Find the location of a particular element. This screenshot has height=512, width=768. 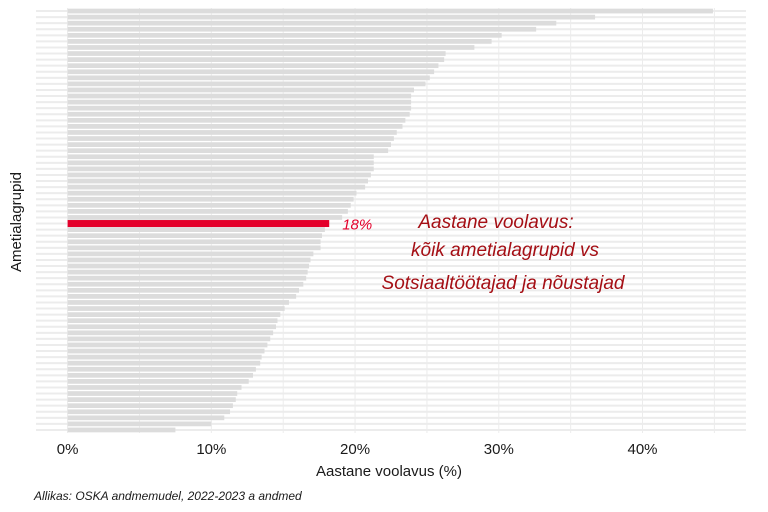

highlight-value-label: 18% is located at coordinates (357, 225).